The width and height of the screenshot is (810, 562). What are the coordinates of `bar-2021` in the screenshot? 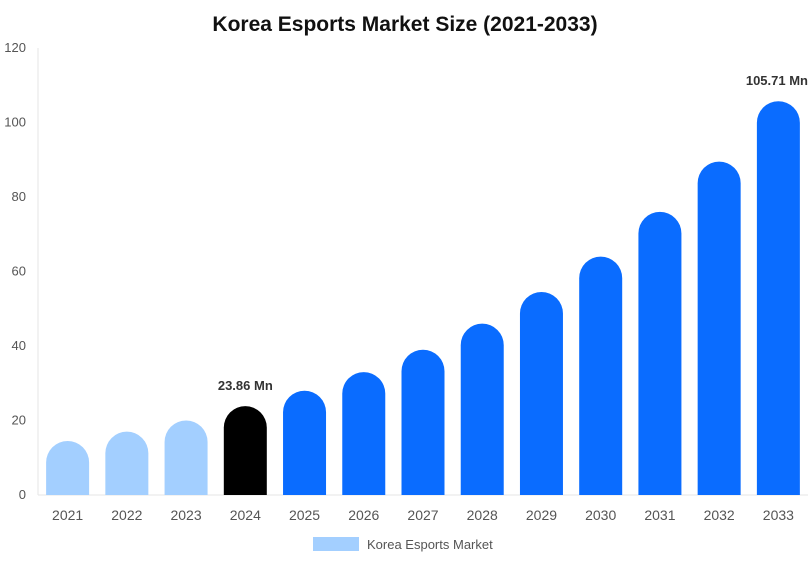 It's located at (68, 467).